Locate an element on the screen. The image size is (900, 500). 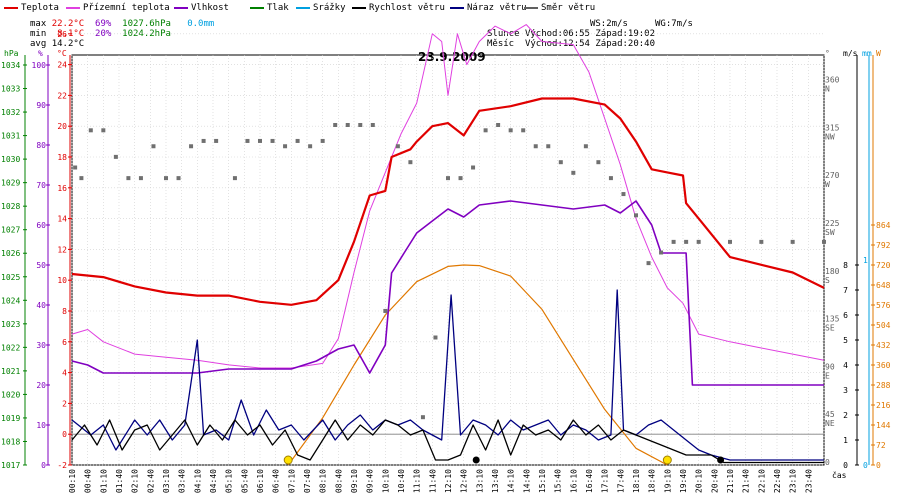
time-tick-label: 09:10 is located at coordinates (354, 481).